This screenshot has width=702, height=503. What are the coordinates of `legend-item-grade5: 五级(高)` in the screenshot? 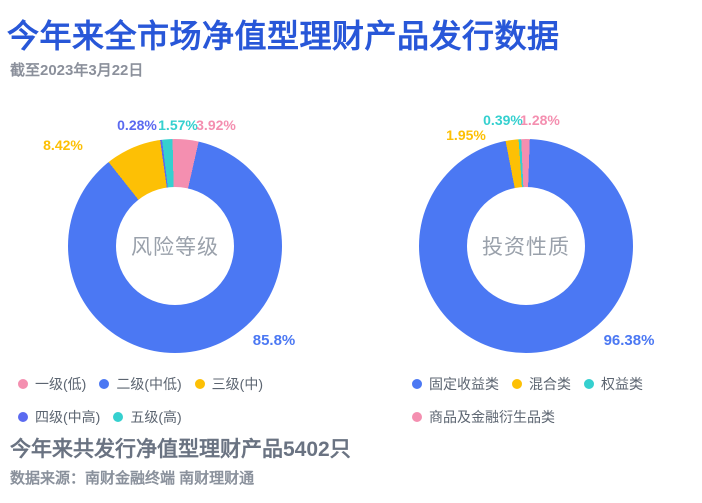 It's located at (147, 417).